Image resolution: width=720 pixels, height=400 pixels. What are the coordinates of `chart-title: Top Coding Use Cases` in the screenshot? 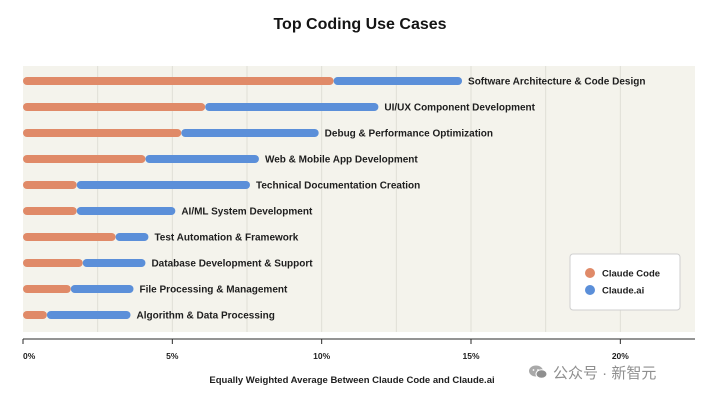 It's located at (360, 24).